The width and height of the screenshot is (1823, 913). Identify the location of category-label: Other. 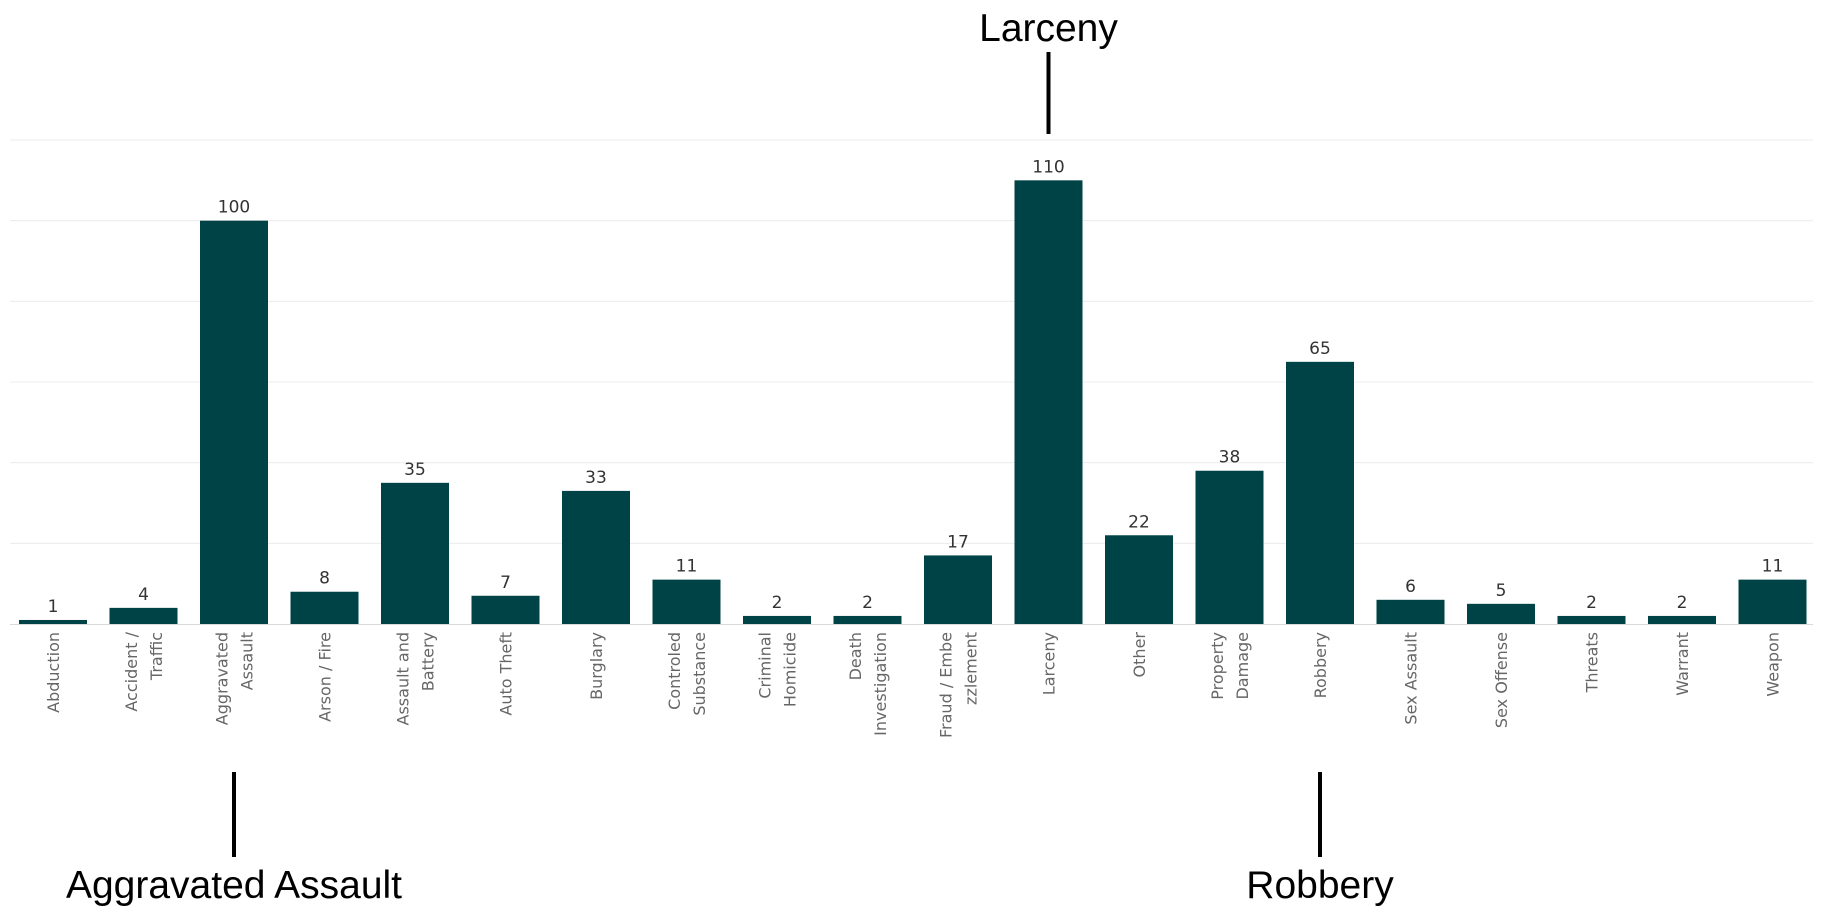
(1139, 655).